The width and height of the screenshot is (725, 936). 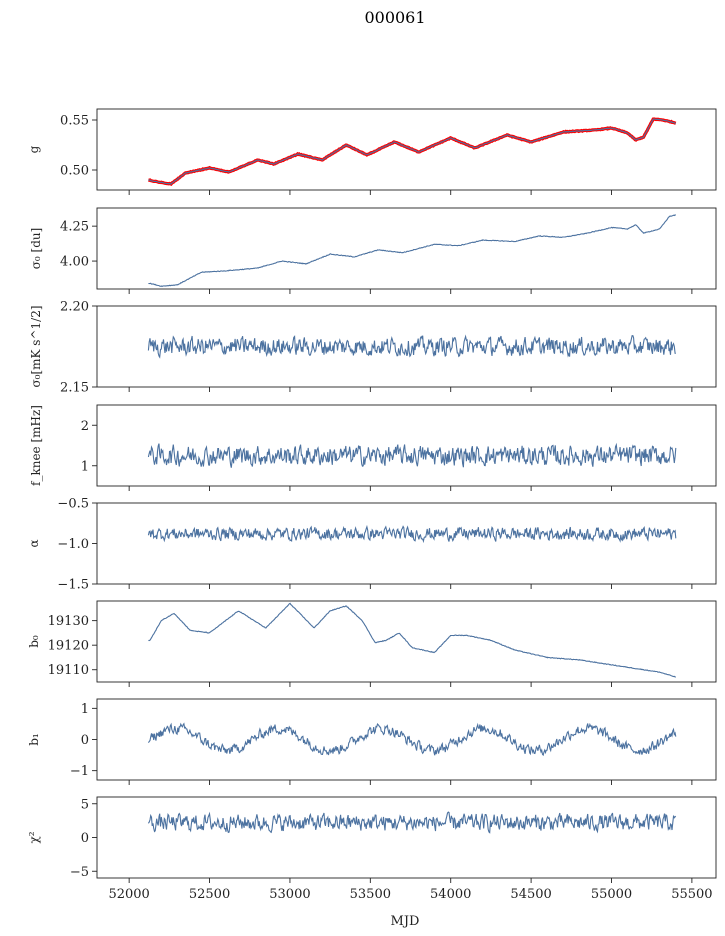 What do you see at coordinates (85, 804) in the screenshot?
I see `y-tick-label: 5` at bounding box center [85, 804].